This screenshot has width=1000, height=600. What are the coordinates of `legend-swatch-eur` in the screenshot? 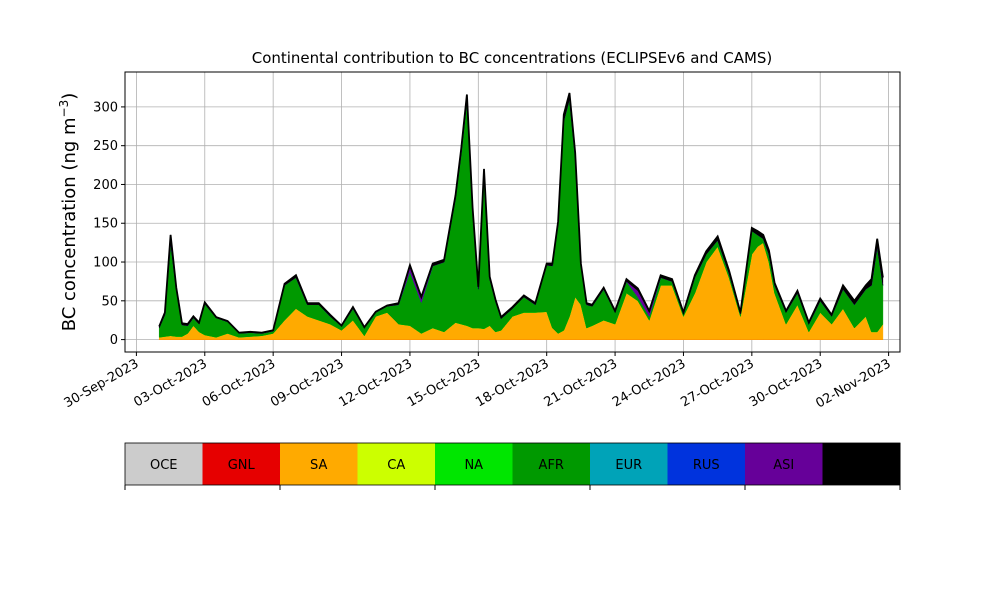 It's located at (629, 464).